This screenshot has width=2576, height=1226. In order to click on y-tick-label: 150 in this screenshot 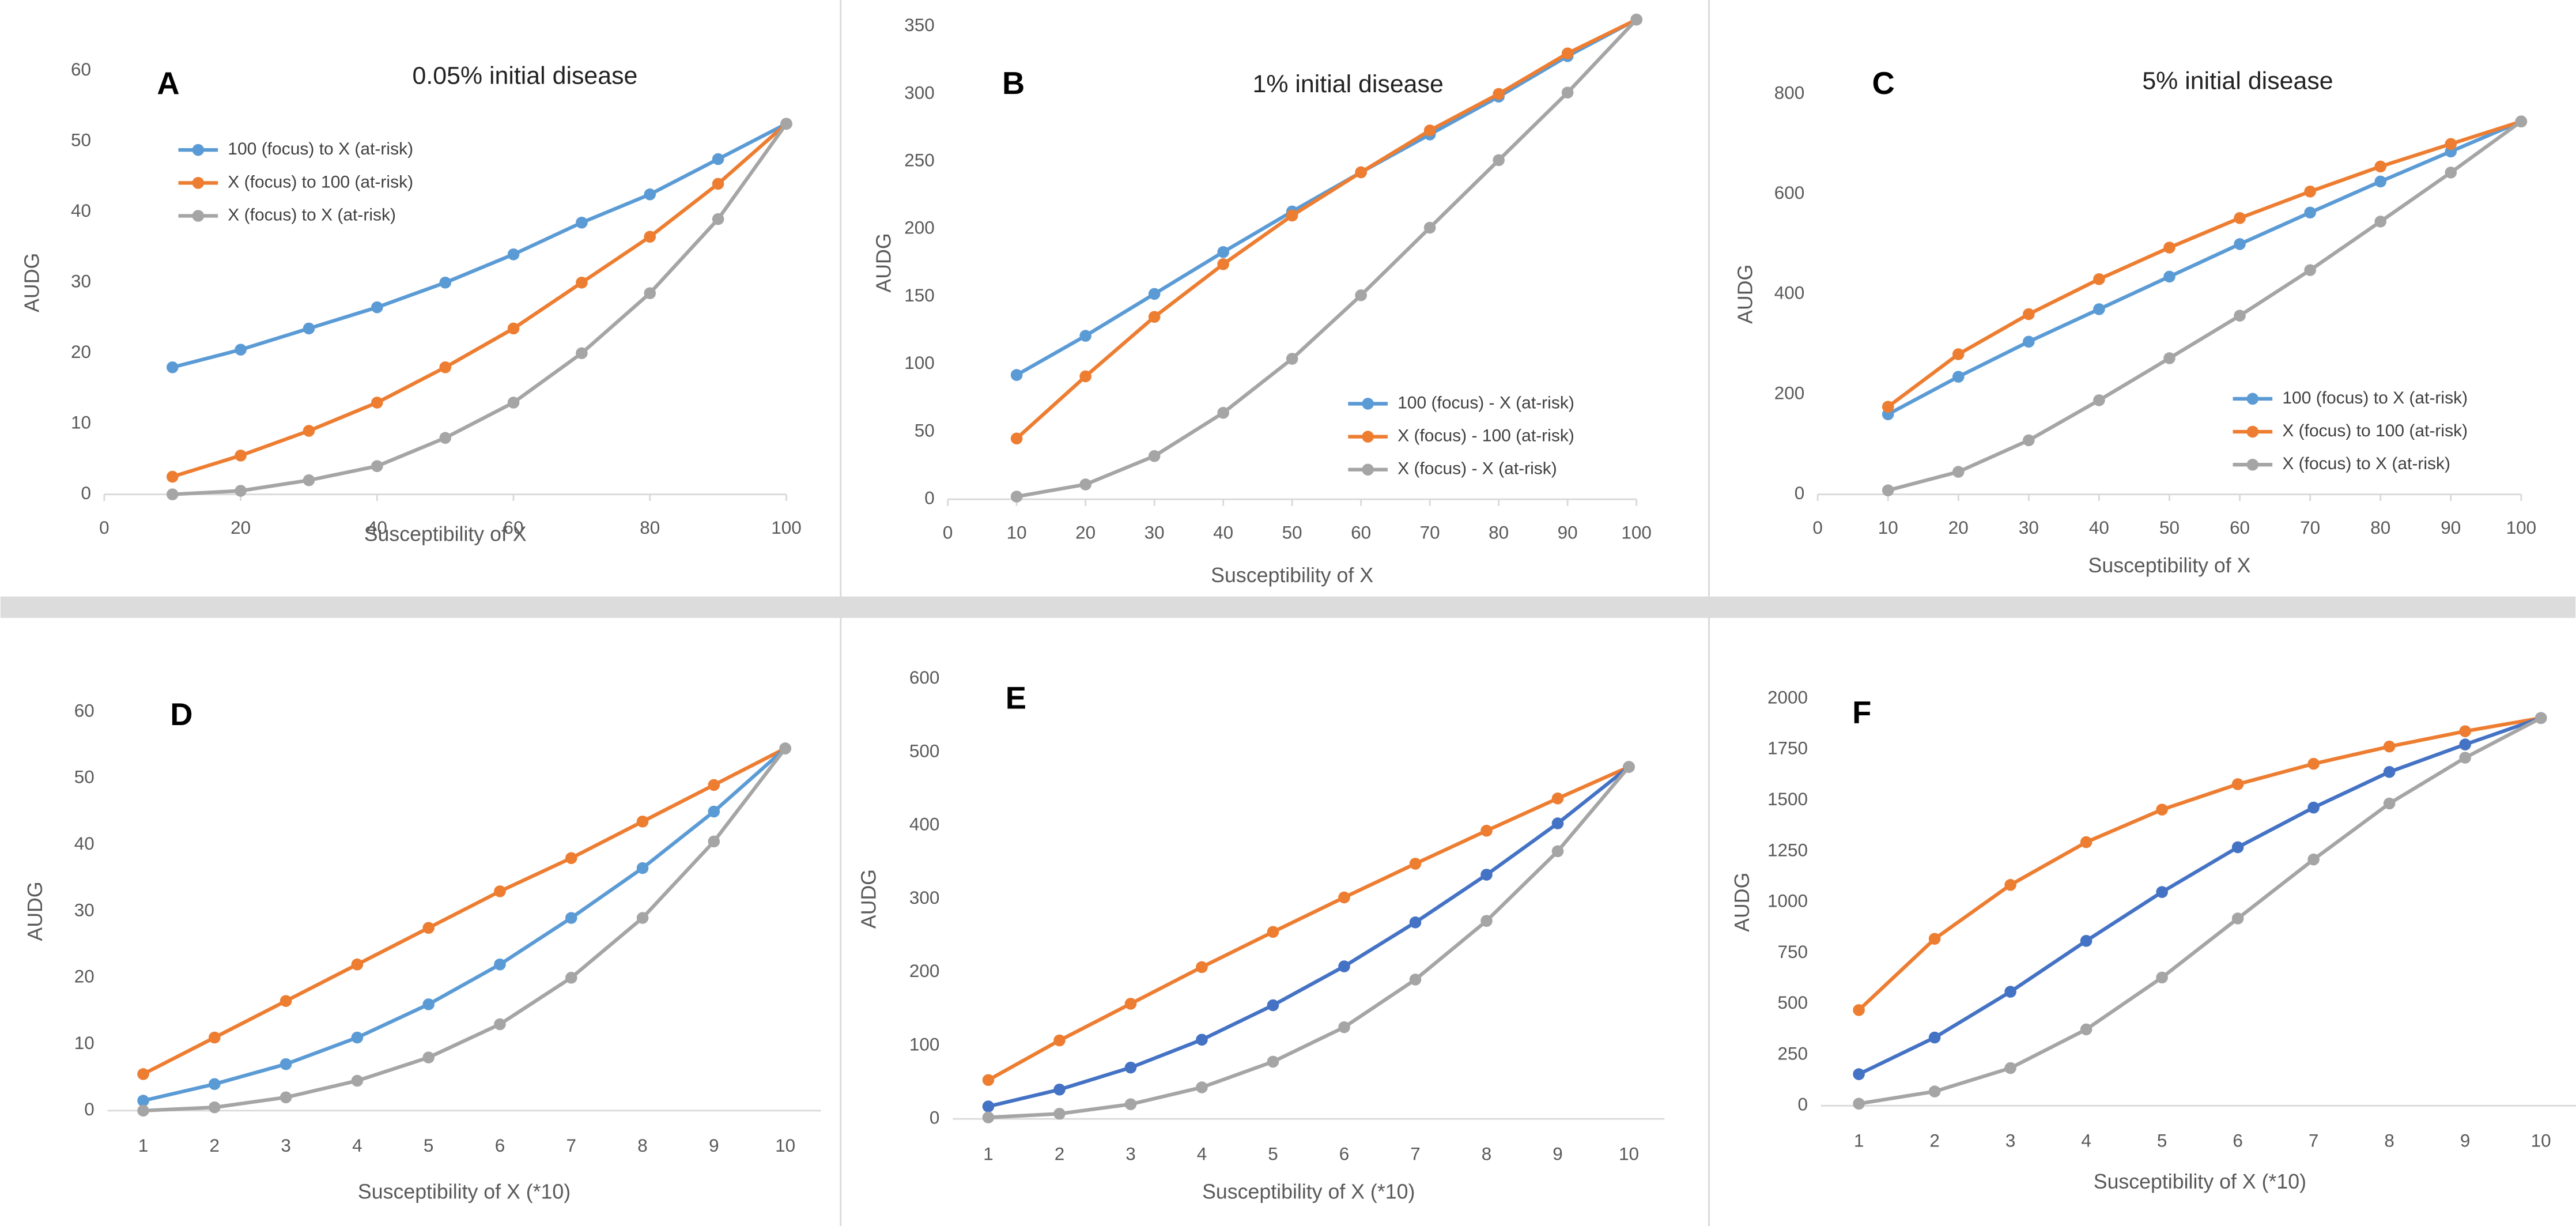, I will do `click(919, 295)`.